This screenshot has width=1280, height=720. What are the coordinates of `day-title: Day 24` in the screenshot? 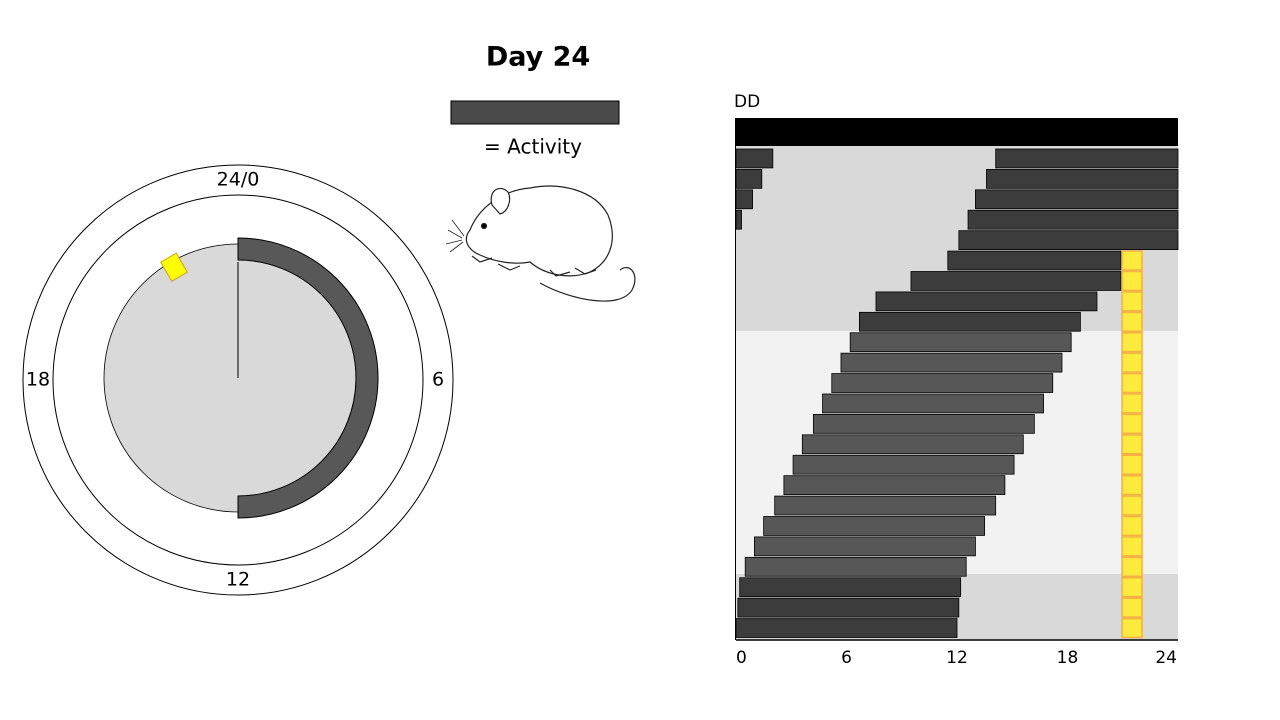 It's located at (538, 57).